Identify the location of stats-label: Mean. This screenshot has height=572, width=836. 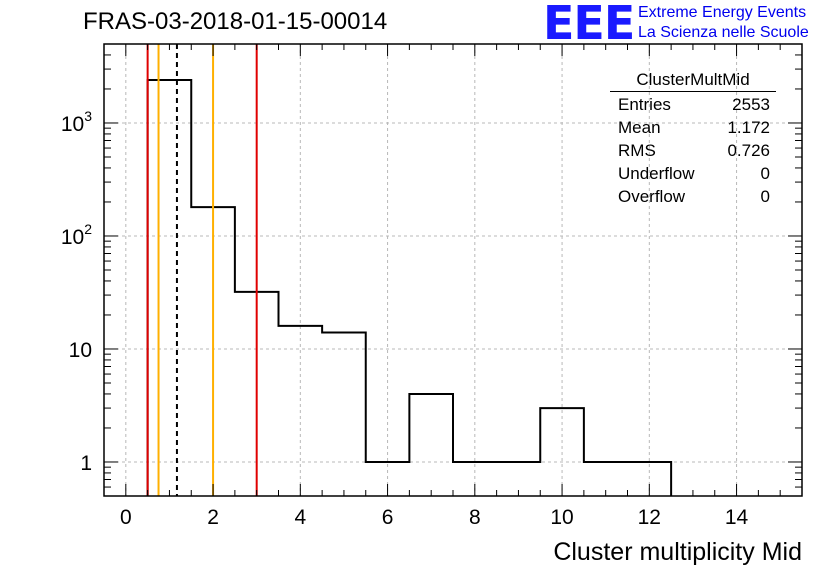
(639, 127).